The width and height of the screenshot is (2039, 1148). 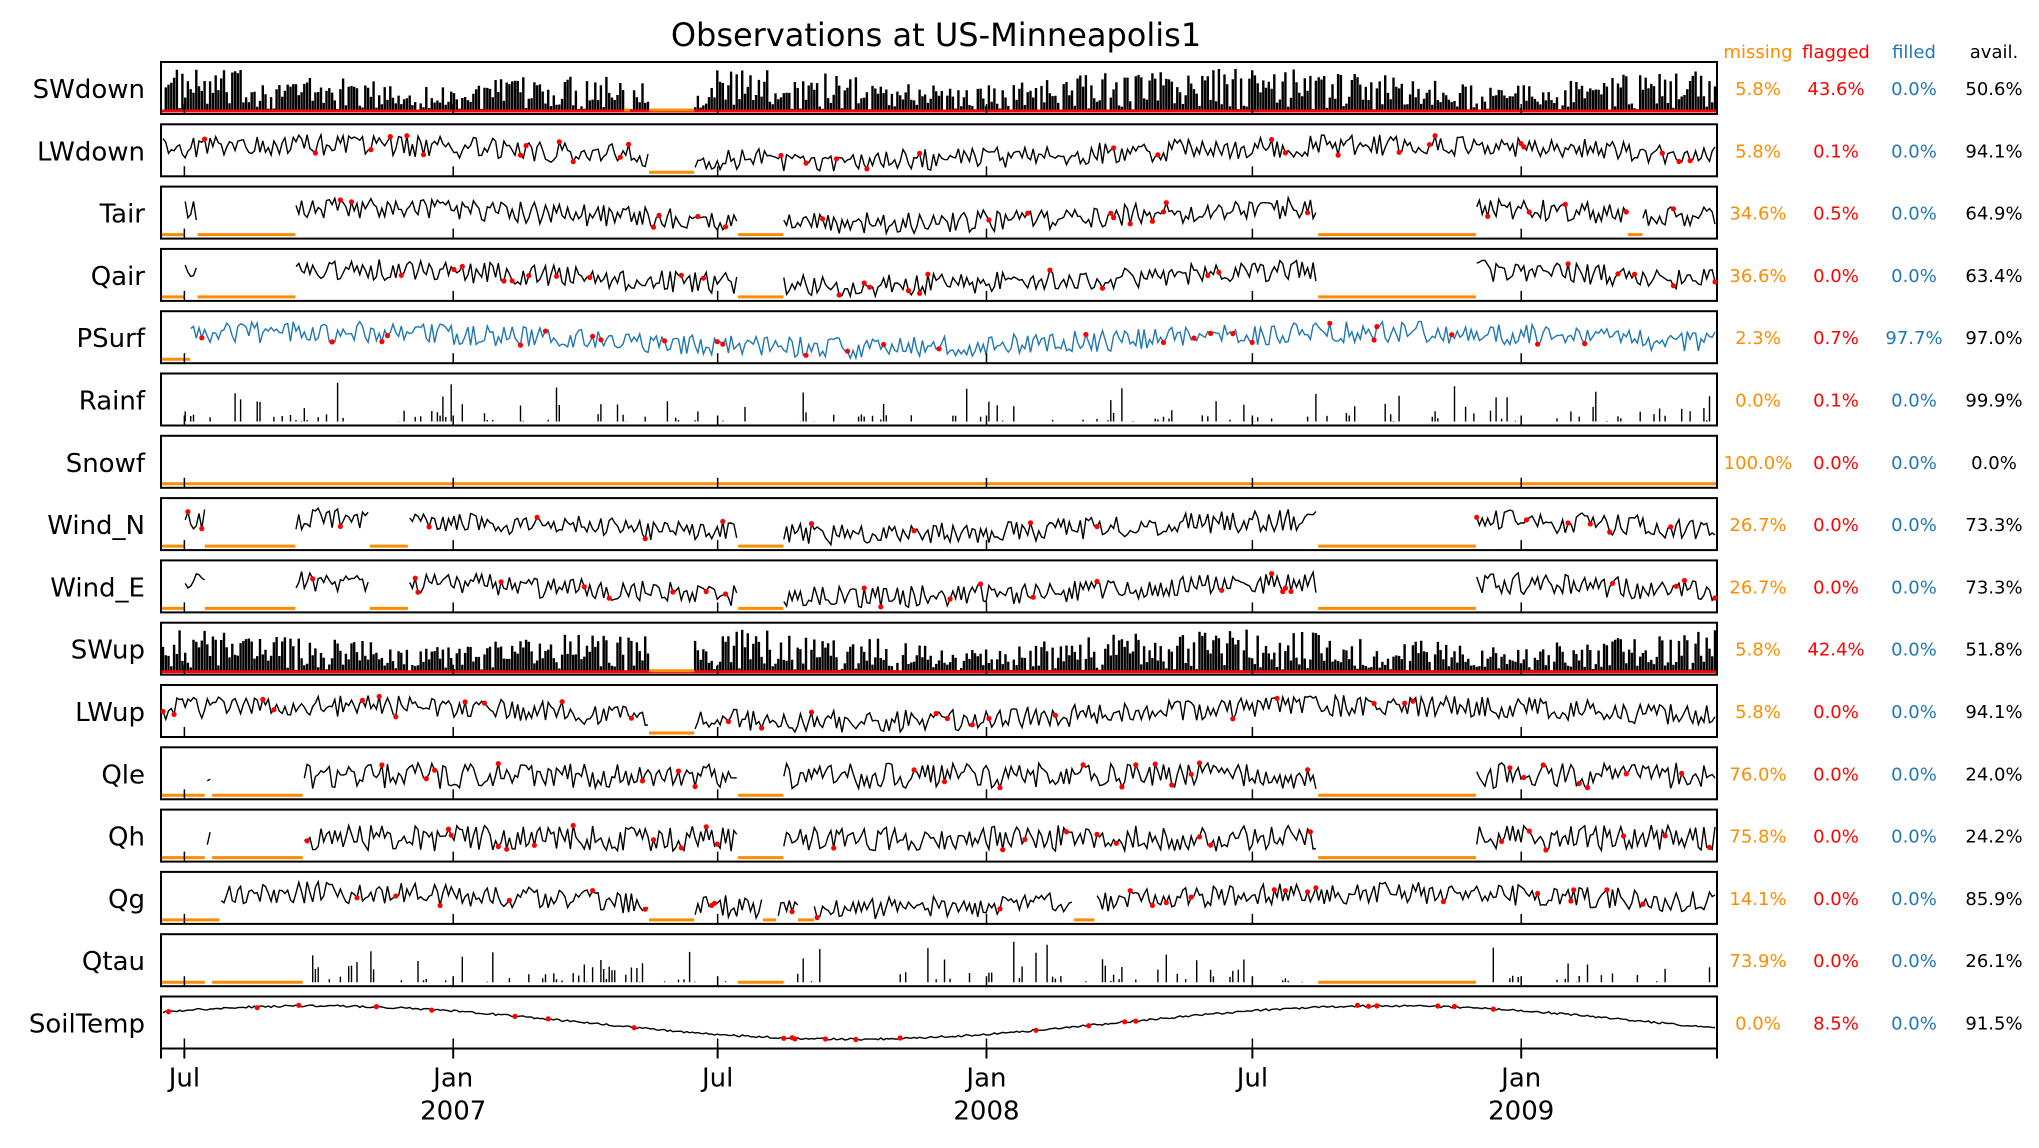 I want to click on series-label: Qair, so click(x=118, y=277).